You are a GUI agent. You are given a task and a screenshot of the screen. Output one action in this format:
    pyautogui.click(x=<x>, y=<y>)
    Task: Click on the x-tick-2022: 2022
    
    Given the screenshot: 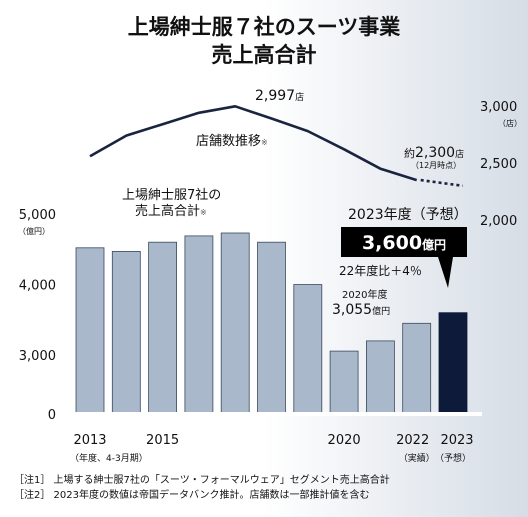 What is the action you would take?
    pyautogui.click(x=412, y=440)
    